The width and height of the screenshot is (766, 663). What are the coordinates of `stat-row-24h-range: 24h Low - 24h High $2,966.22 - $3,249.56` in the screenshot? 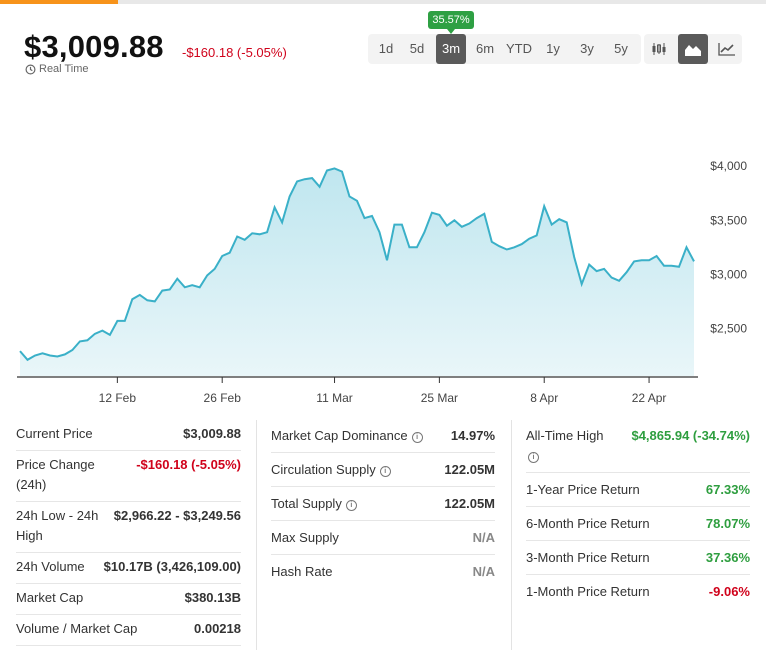 It's located at (128, 527).